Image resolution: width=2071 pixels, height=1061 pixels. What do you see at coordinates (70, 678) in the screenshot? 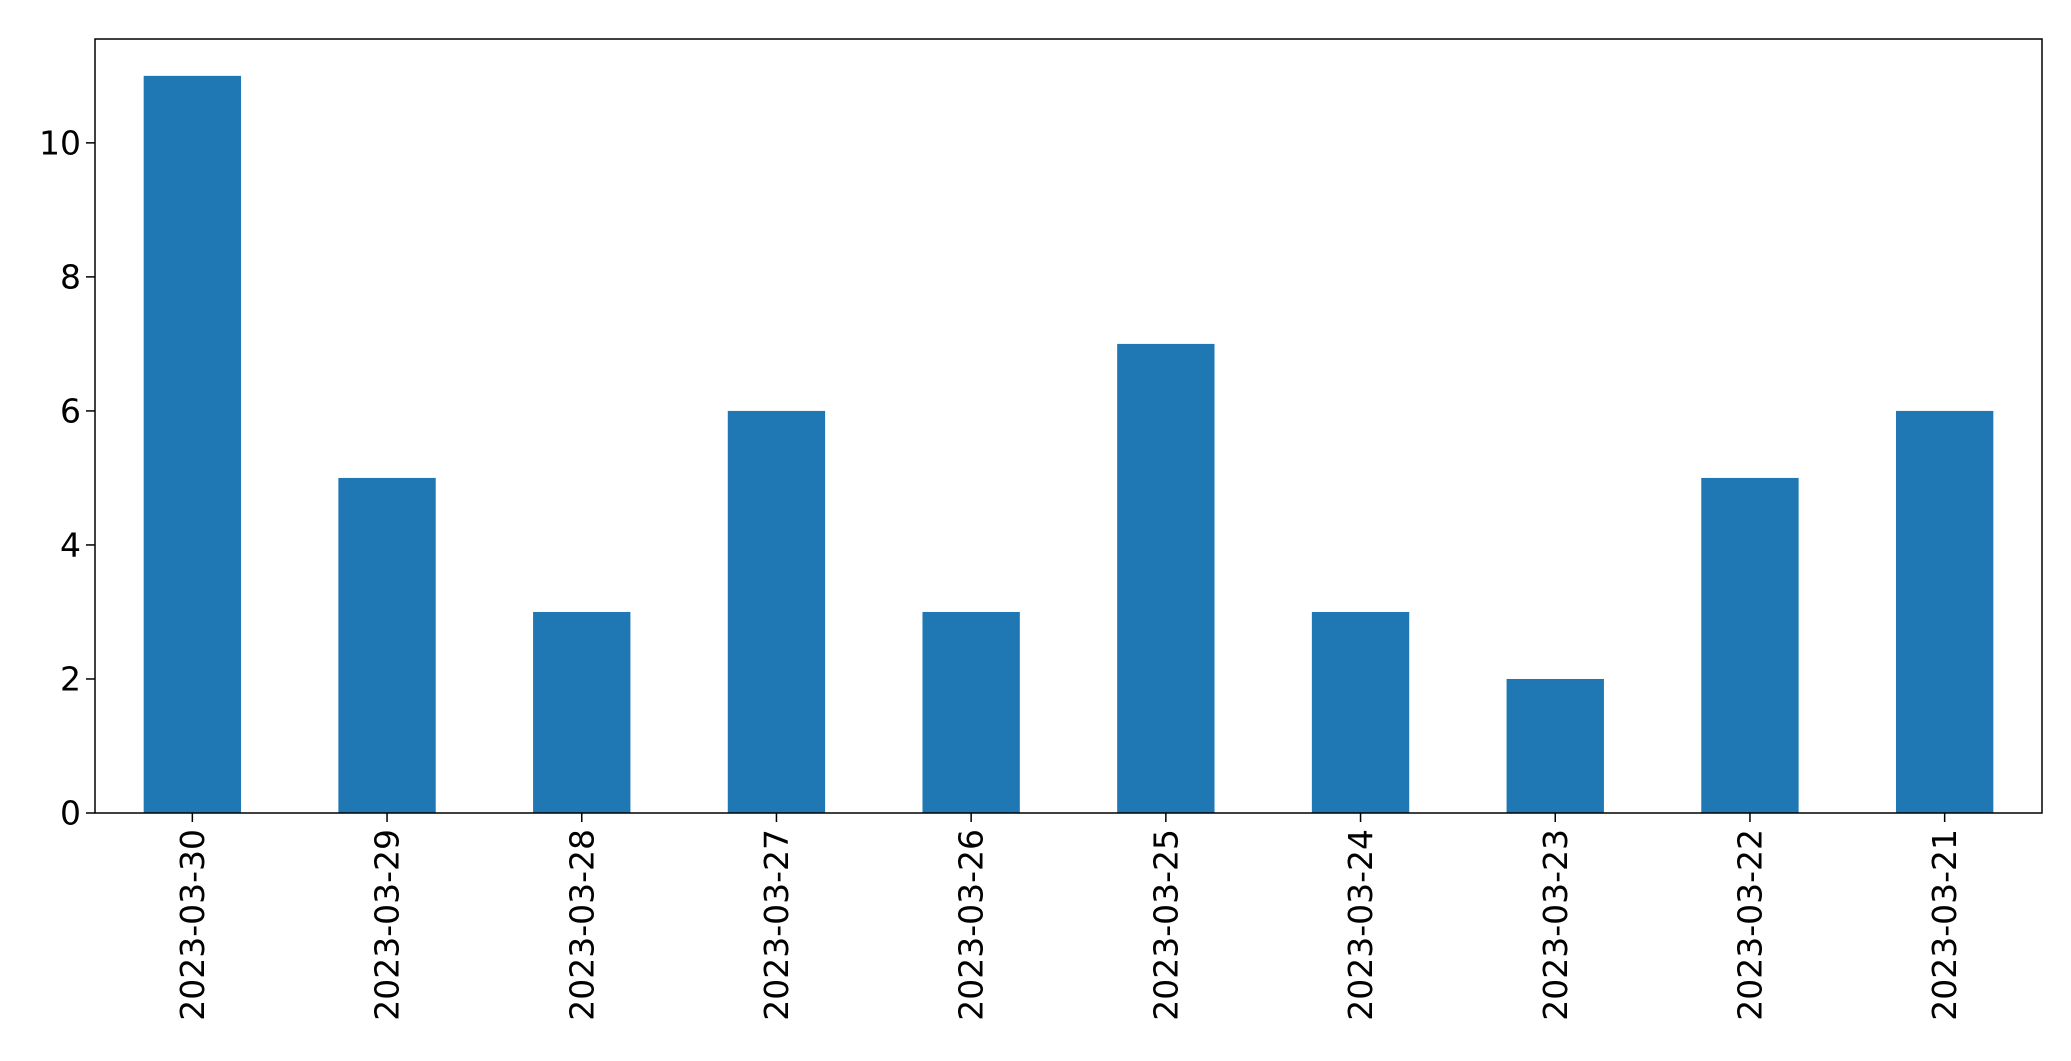
I see `y-tick-label: 2` at bounding box center [70, 678].